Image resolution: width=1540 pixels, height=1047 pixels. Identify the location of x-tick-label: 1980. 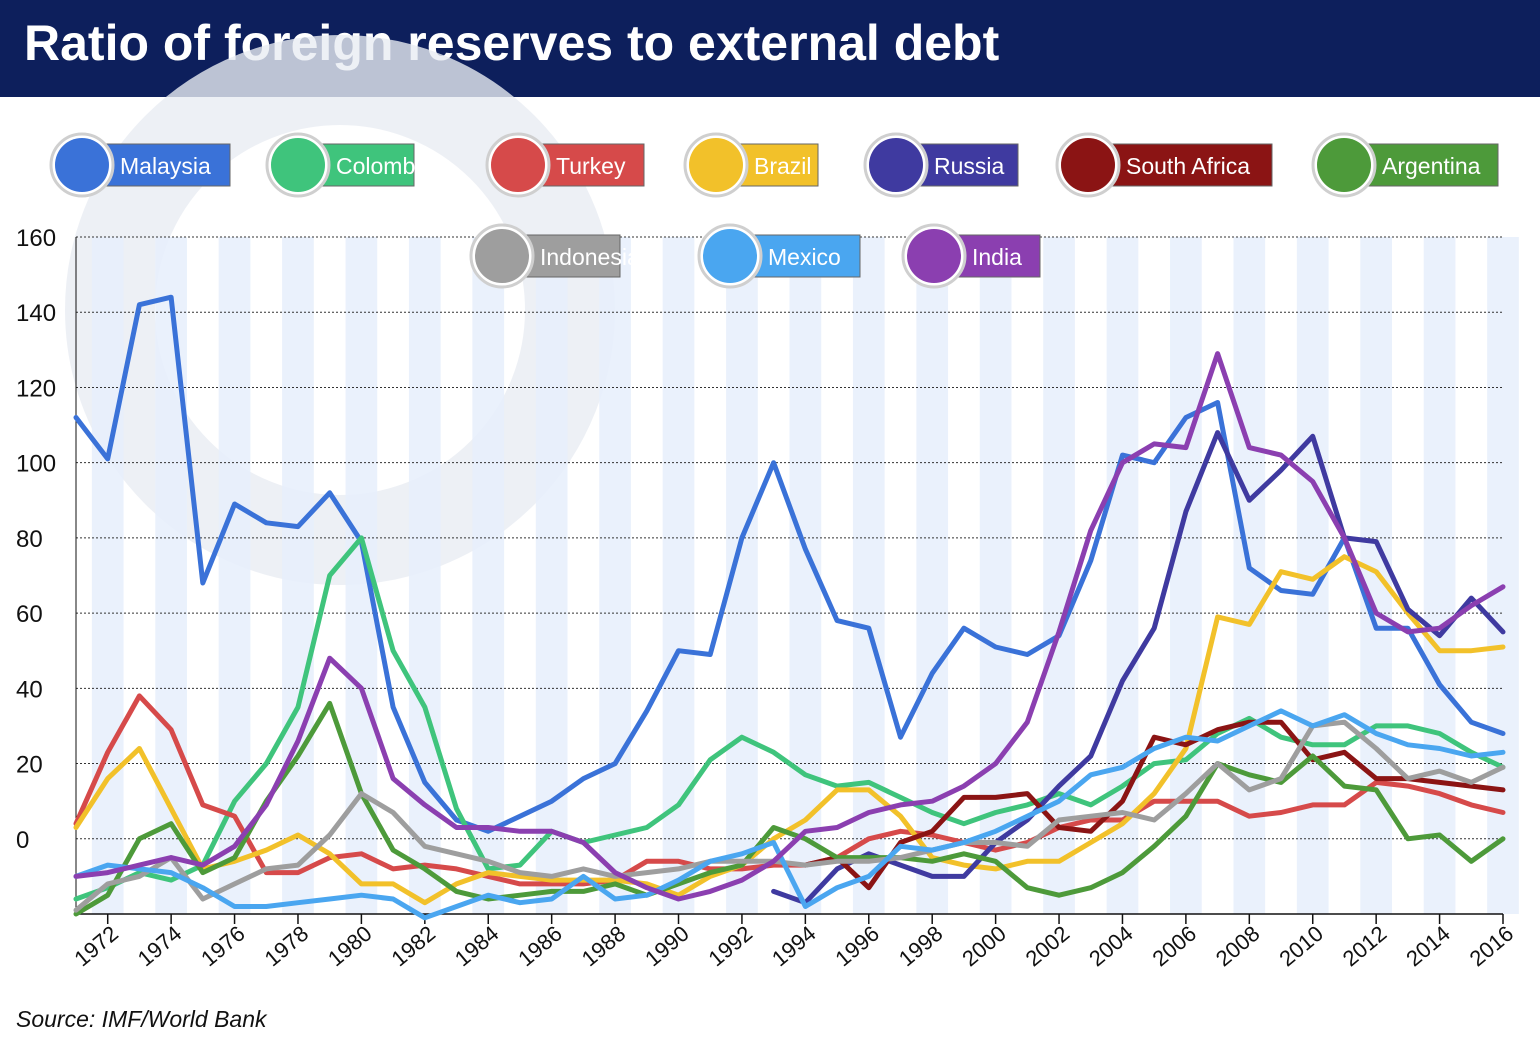
(350, 946).